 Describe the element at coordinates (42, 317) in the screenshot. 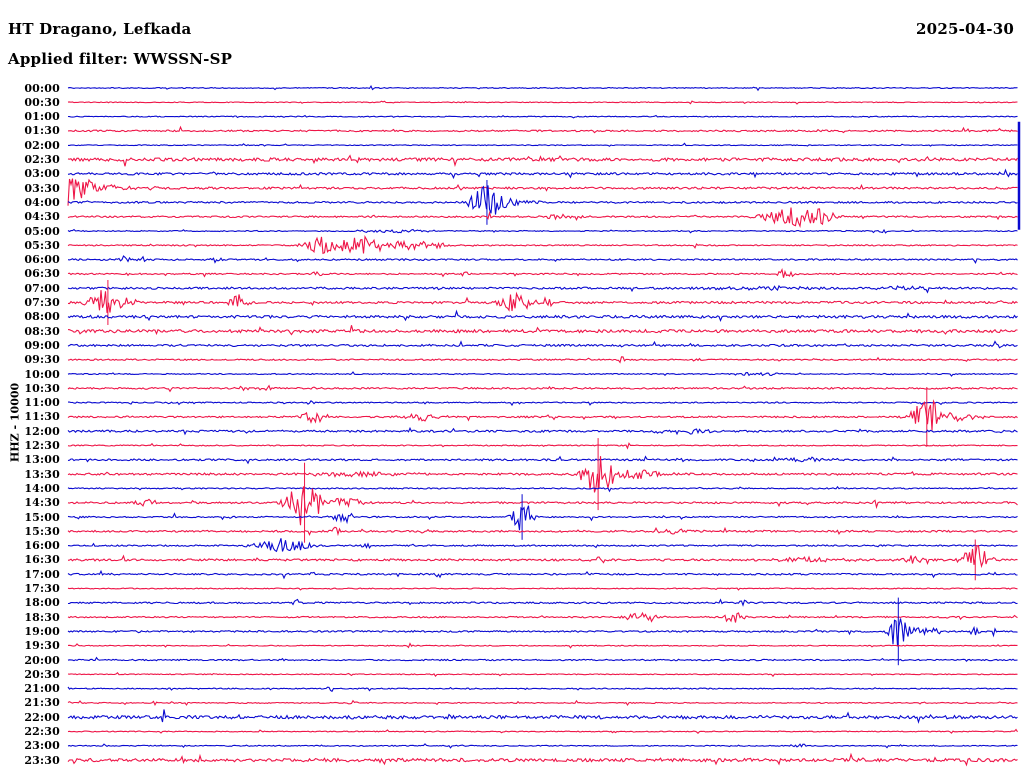

I see `time-label: 08:00` at that location.